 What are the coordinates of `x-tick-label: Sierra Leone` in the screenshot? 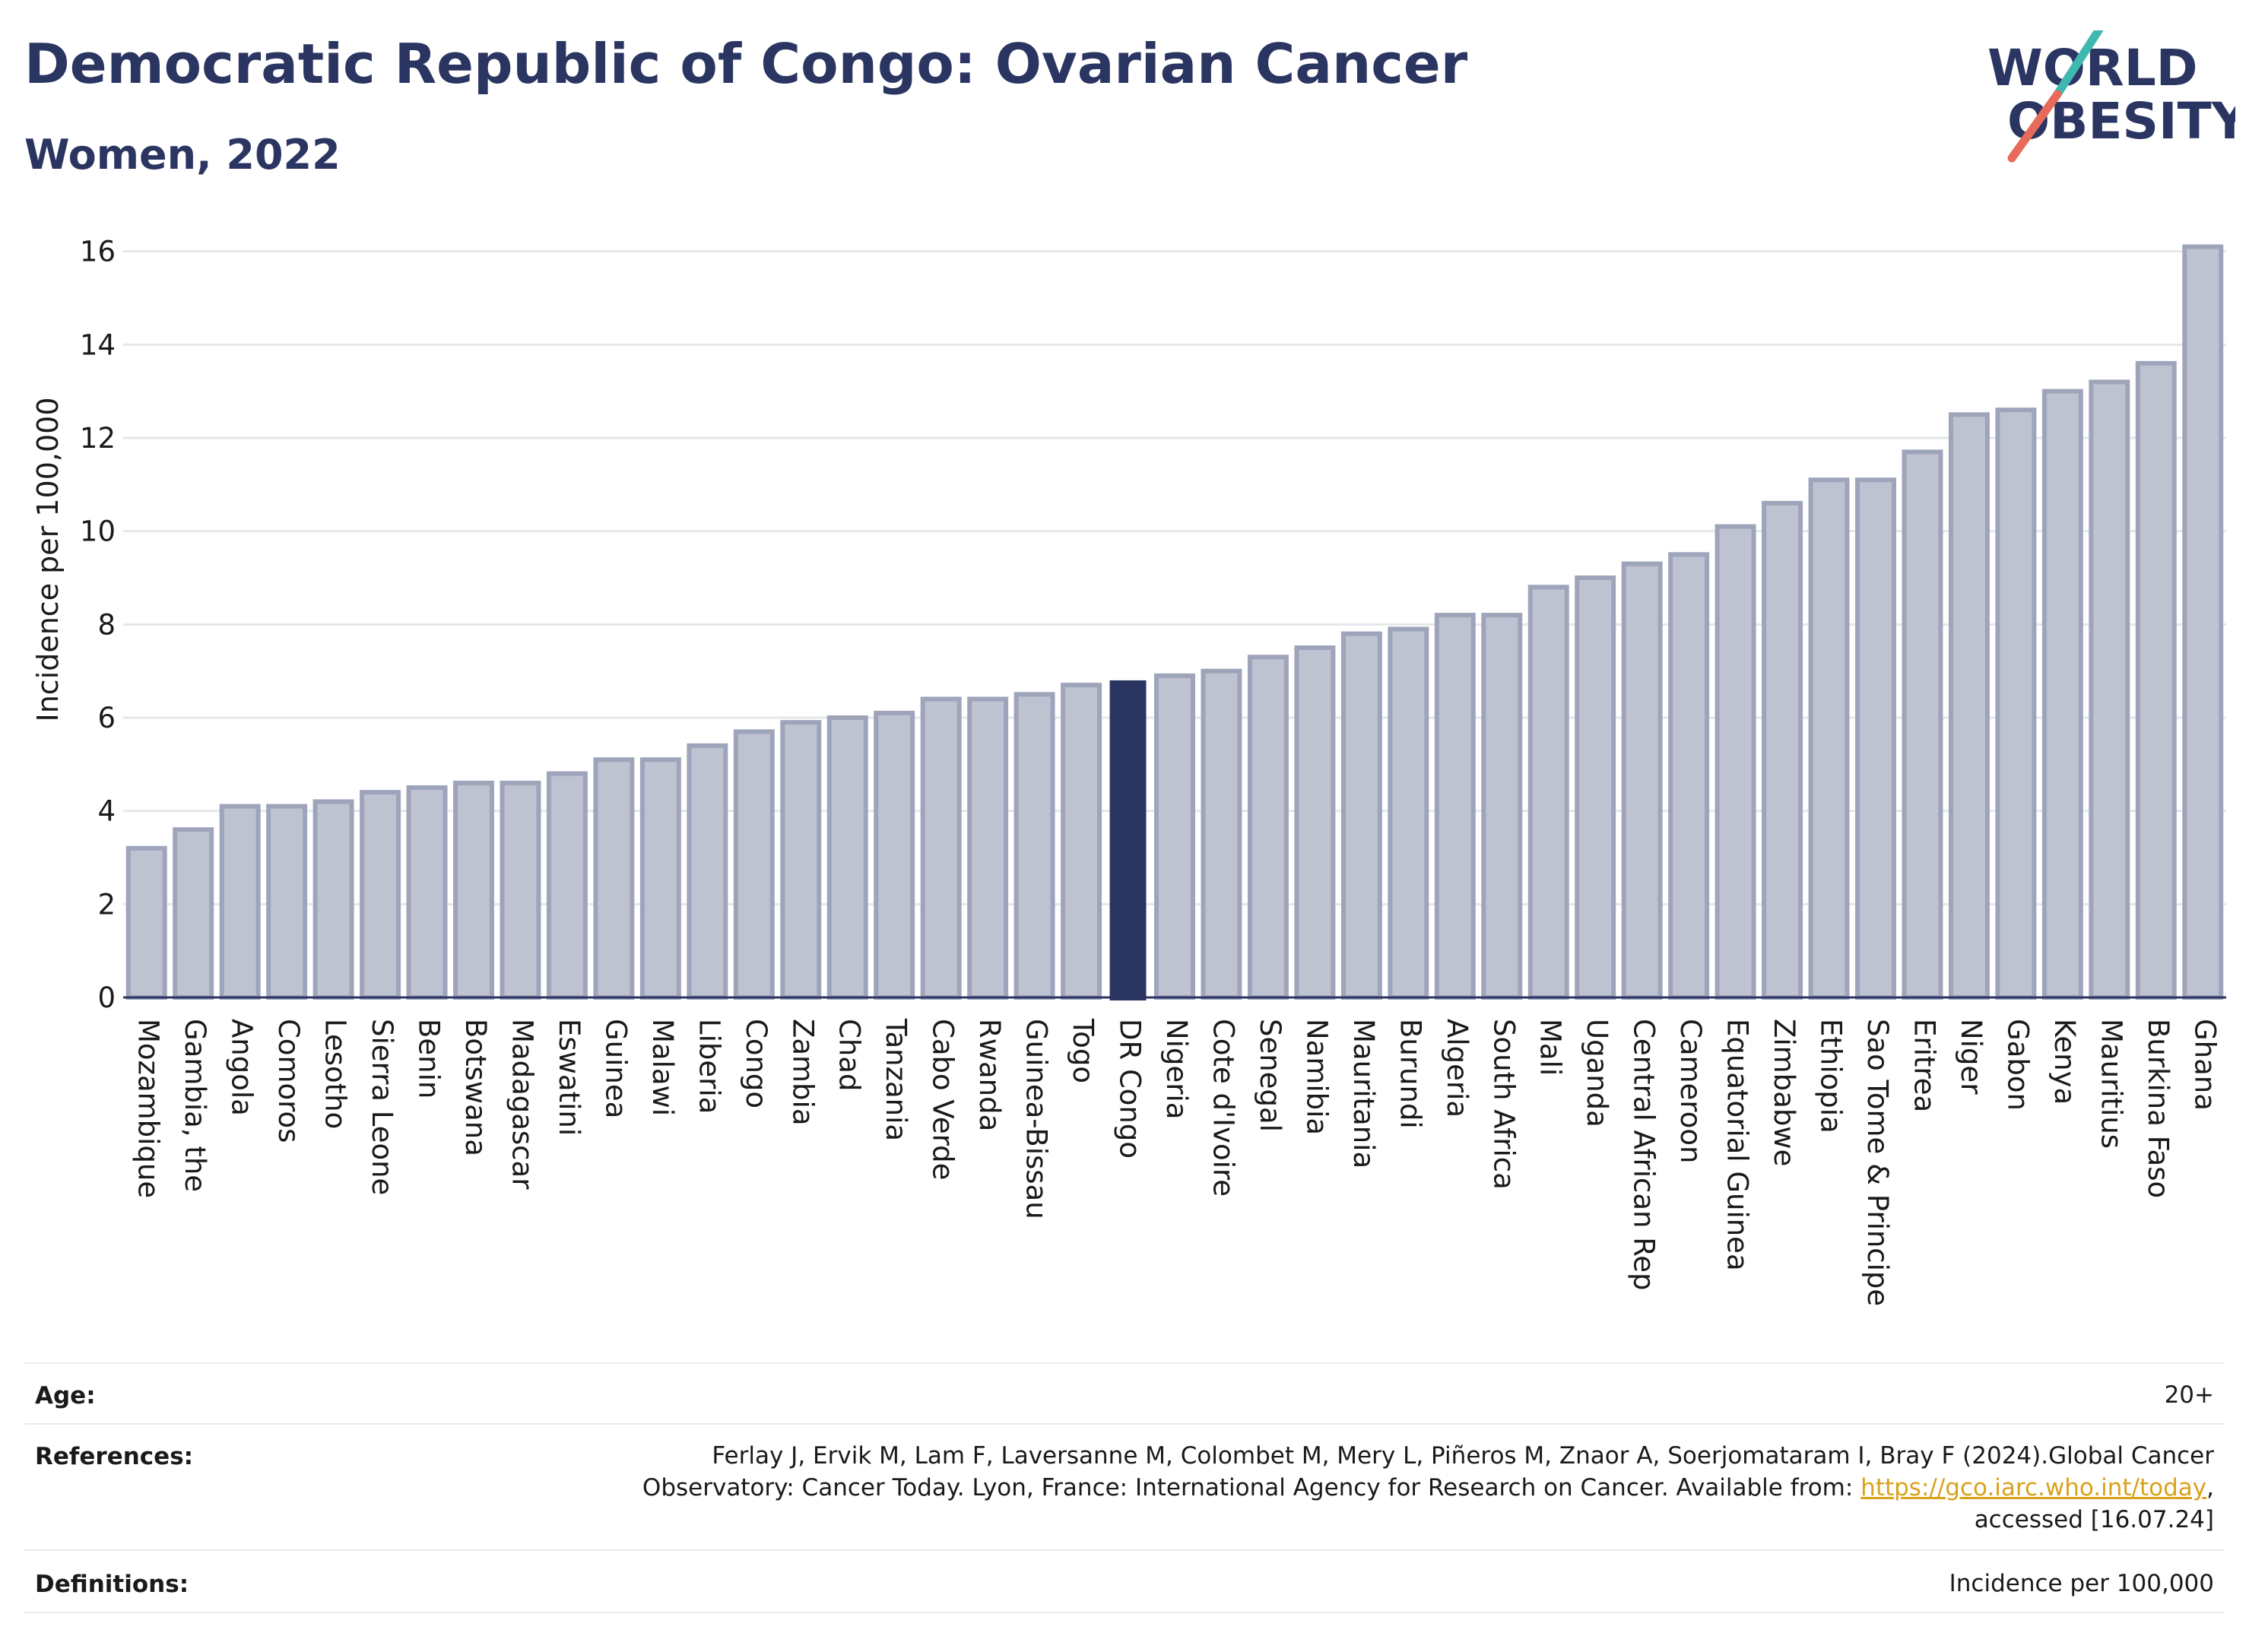 It's located at (382, 1107).